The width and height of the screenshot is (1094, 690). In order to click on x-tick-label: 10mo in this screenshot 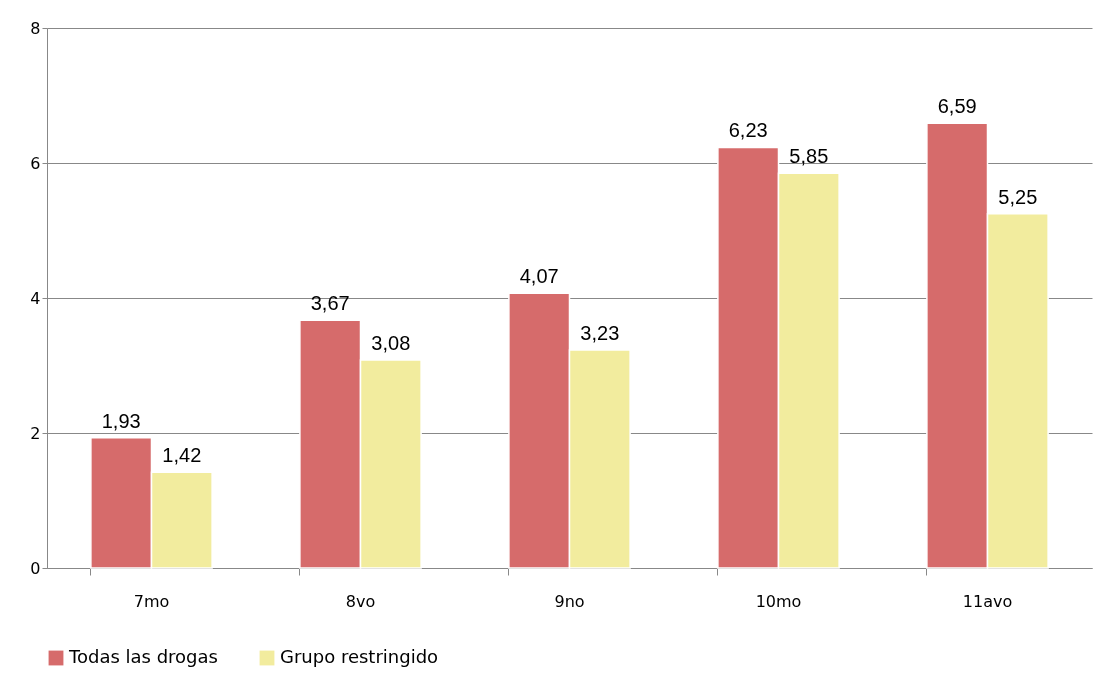, I will do `click(778, 601)`.